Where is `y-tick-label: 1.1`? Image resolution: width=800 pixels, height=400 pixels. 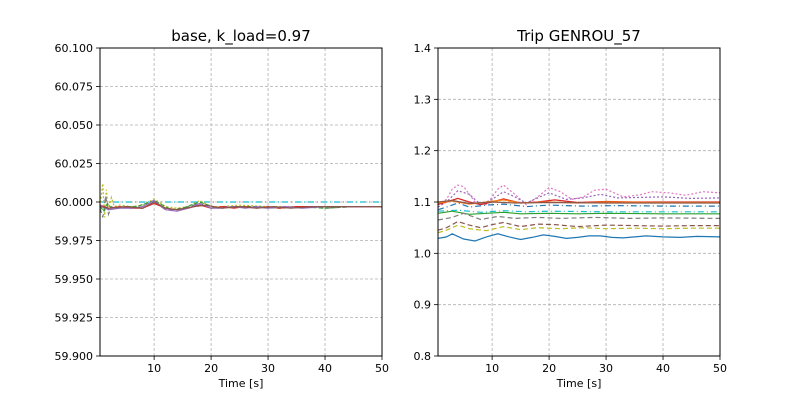
y-tick-label: 1.1 is located at coordinates (423, 202).